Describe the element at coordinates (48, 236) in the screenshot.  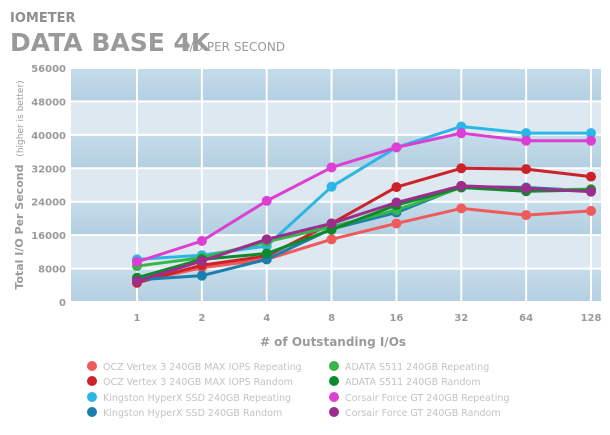
I see `y-tick-label: 16000` at that location.